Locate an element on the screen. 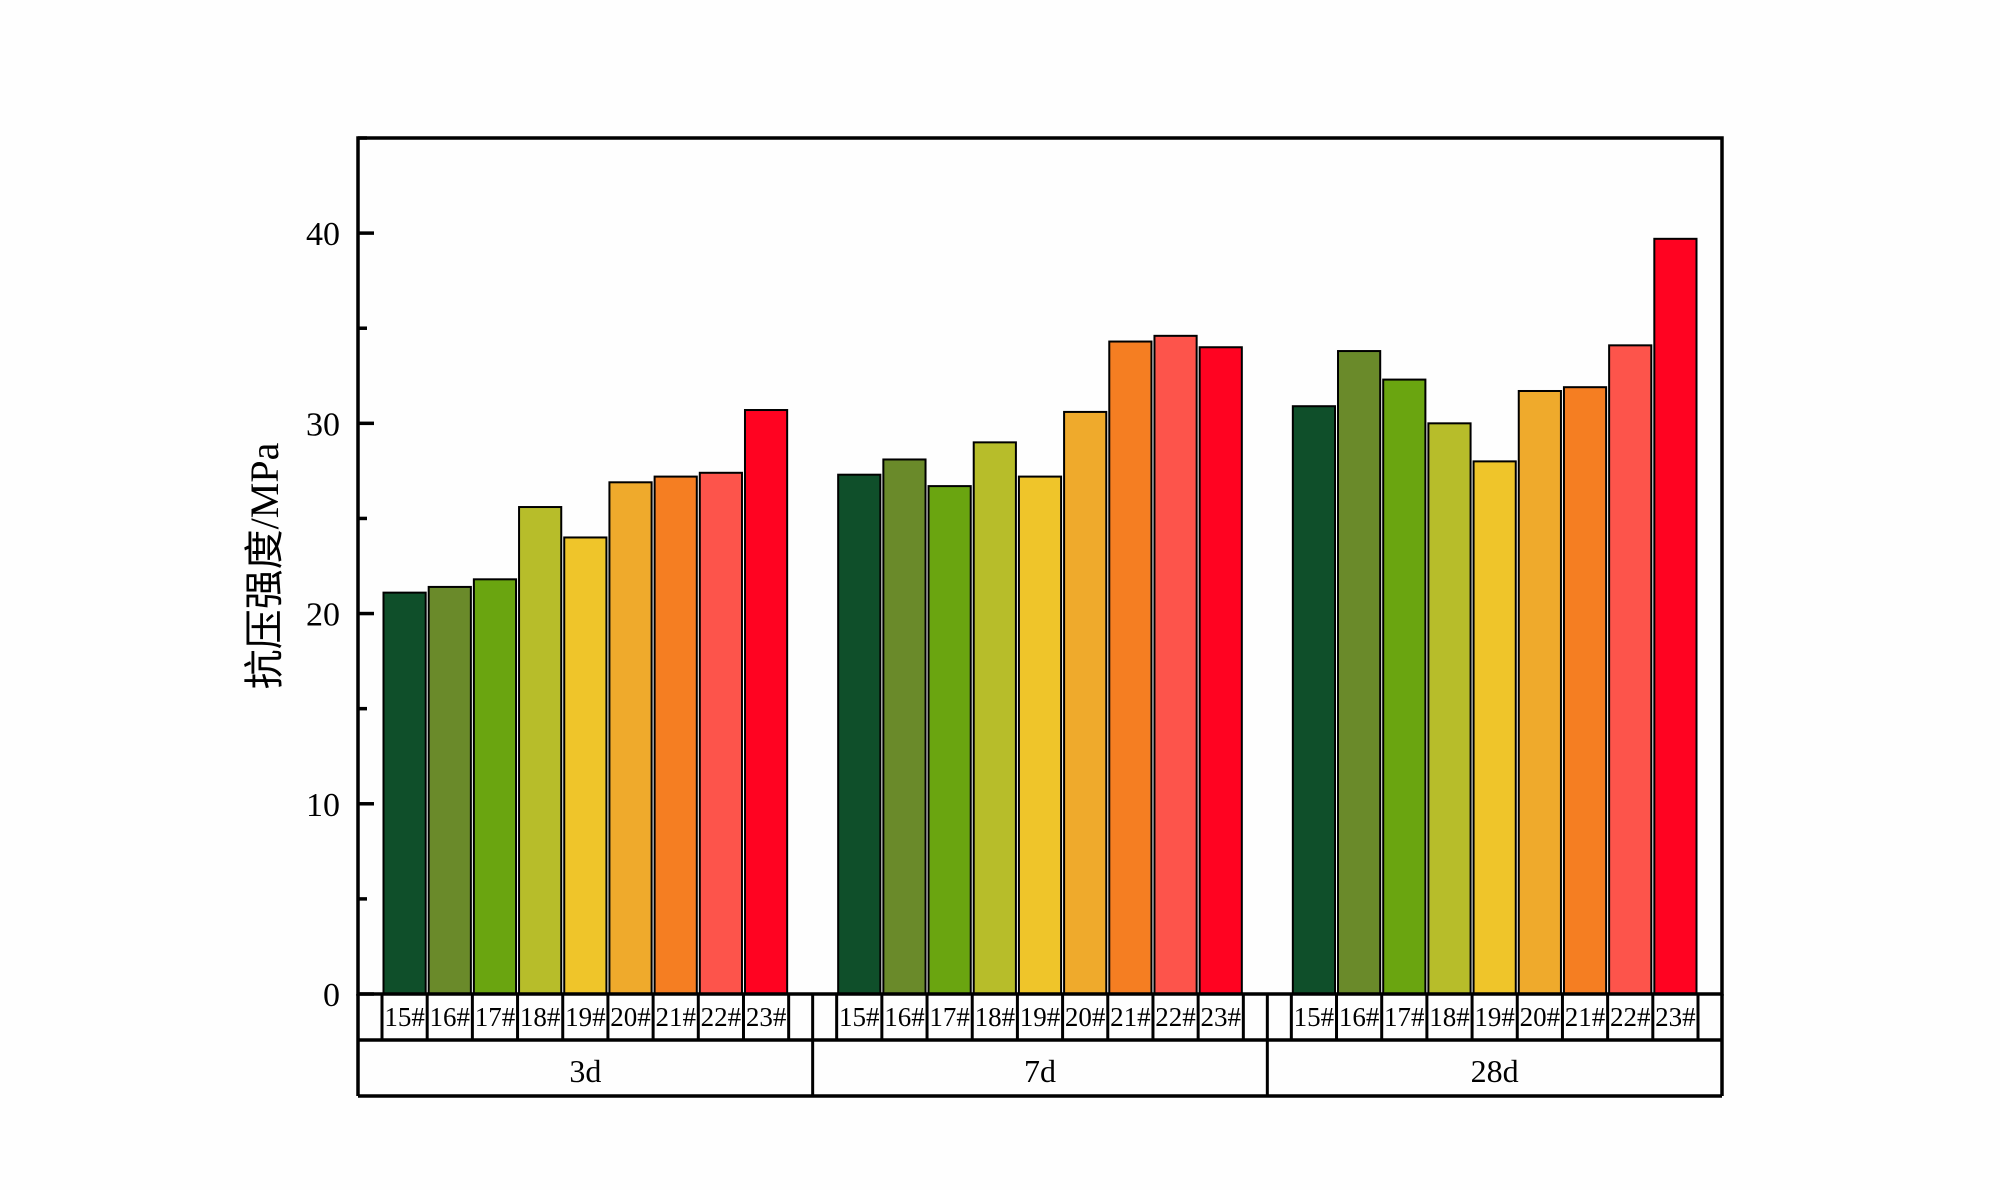 Image resolution: width=2000 pixels, height=1190 pixels. group-label: 28d is located at coordinates (1495, 1071).